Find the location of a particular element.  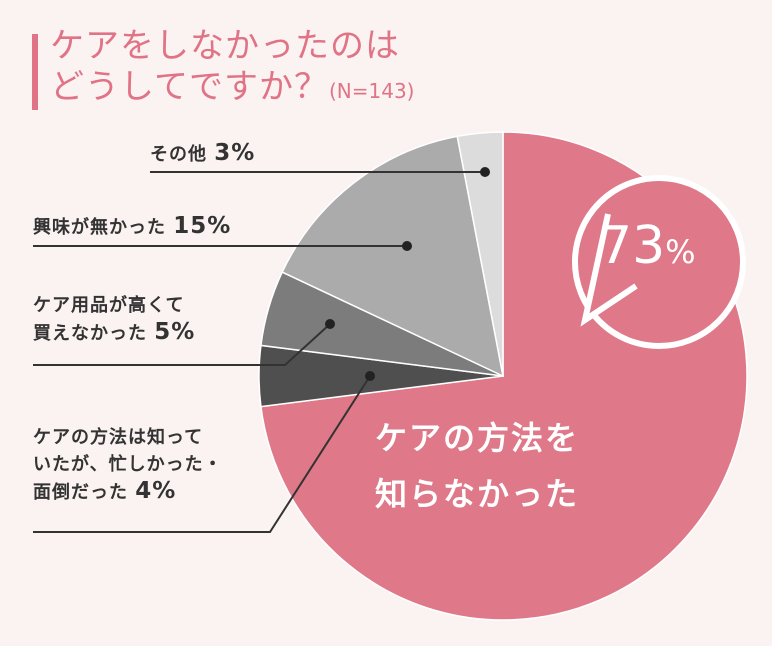

leader-too-expensive is located at coordinates (182, 344).